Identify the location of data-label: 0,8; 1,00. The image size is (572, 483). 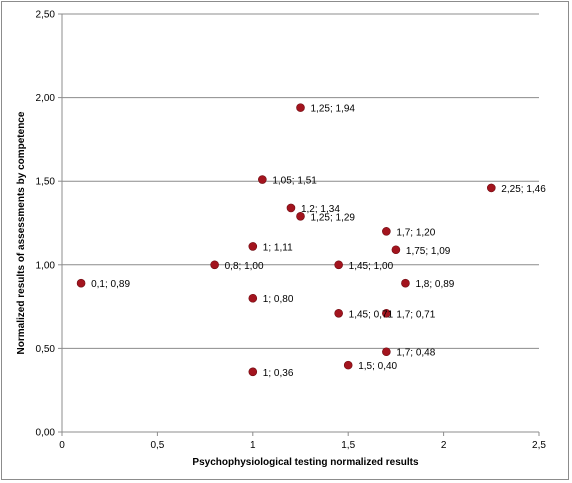
(244, 266).